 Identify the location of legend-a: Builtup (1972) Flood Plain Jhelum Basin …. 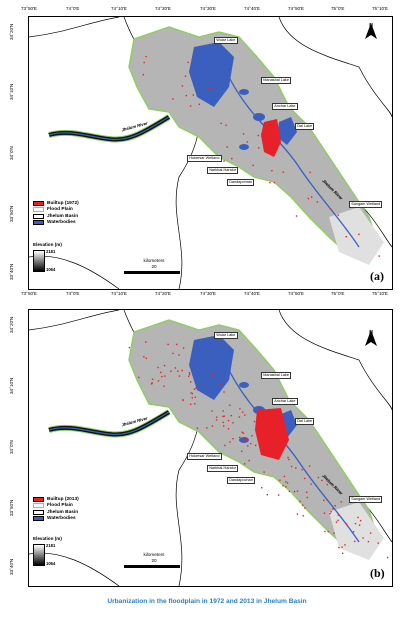
(56, 213).